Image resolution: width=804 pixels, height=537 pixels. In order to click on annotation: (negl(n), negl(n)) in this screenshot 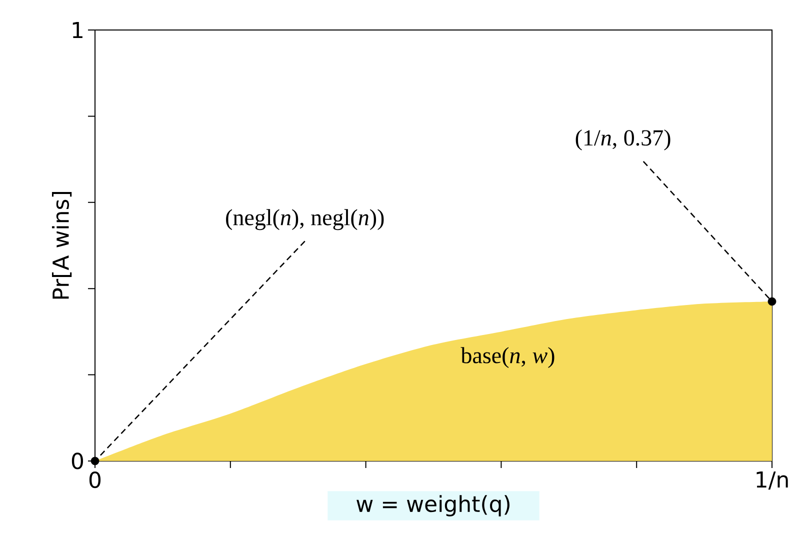, I will do `click(305, 219)`.